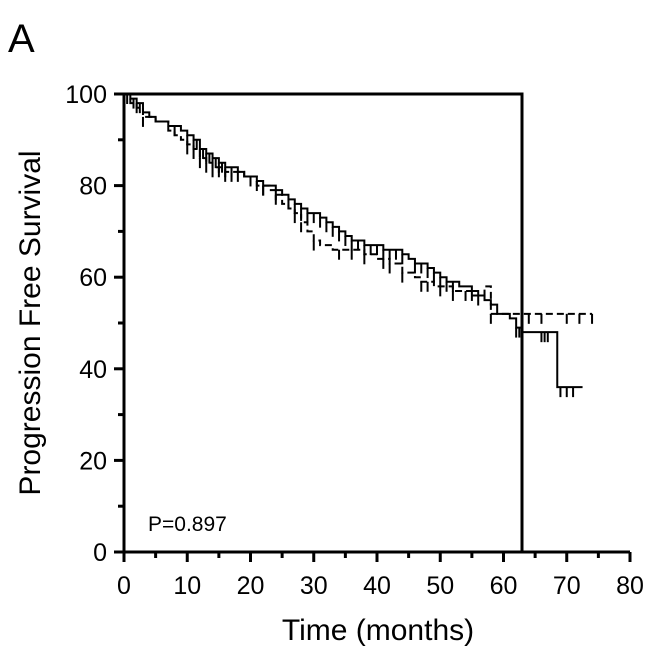 The height and width of the screenshot is (657, 659). I want to click on x-tick-label: 60, so click(504, 586).